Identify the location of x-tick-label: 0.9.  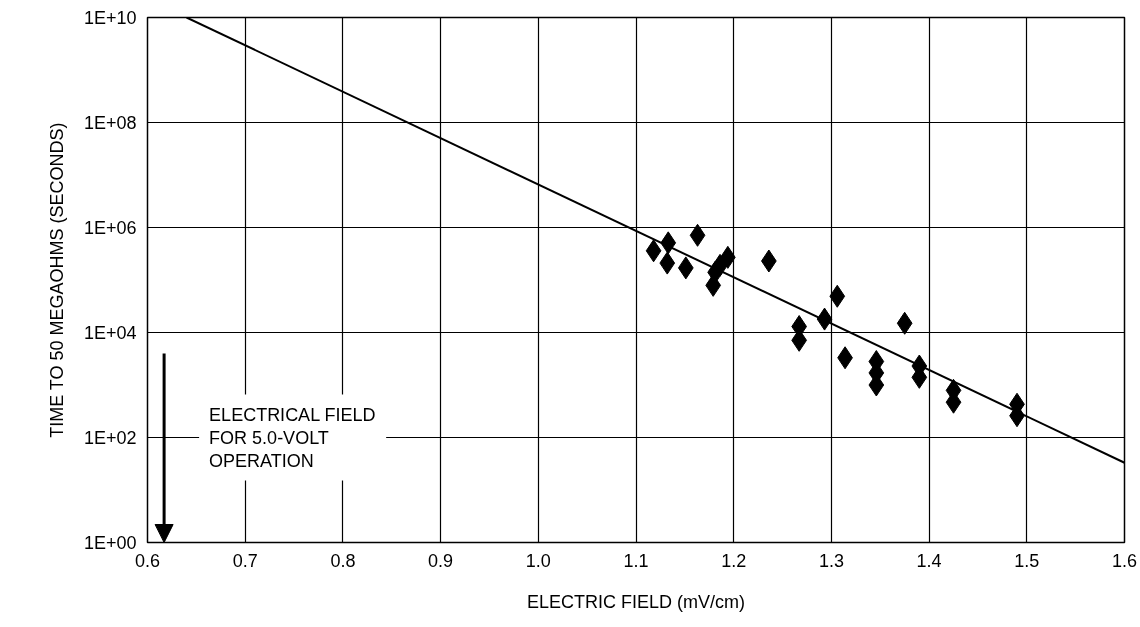
(441, 560).